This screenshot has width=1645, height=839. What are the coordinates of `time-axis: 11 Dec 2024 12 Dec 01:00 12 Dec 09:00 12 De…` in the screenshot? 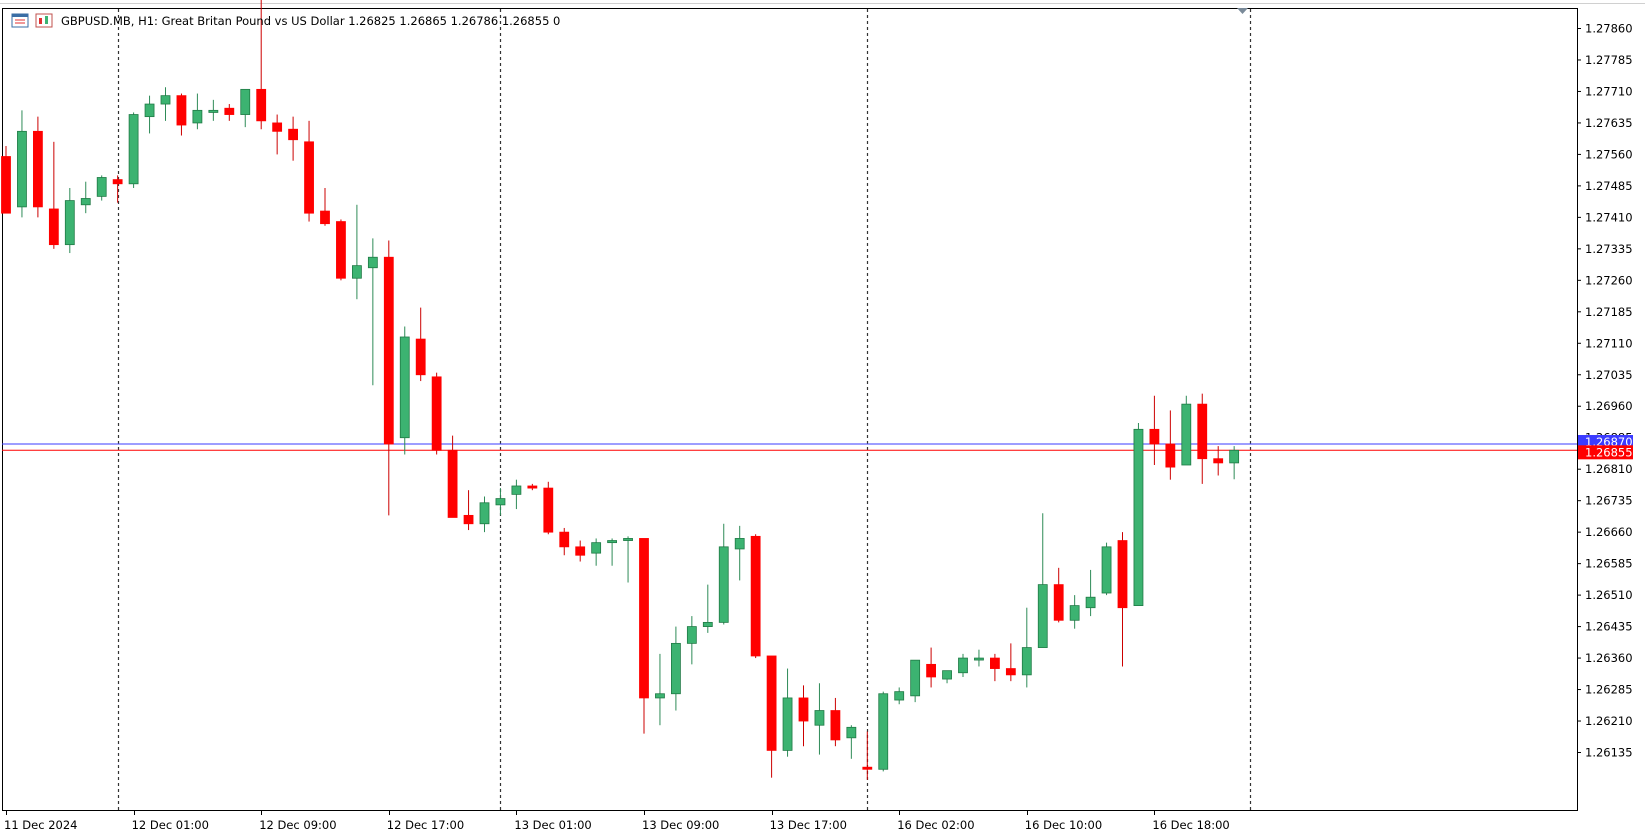 It's located at (617, 821).